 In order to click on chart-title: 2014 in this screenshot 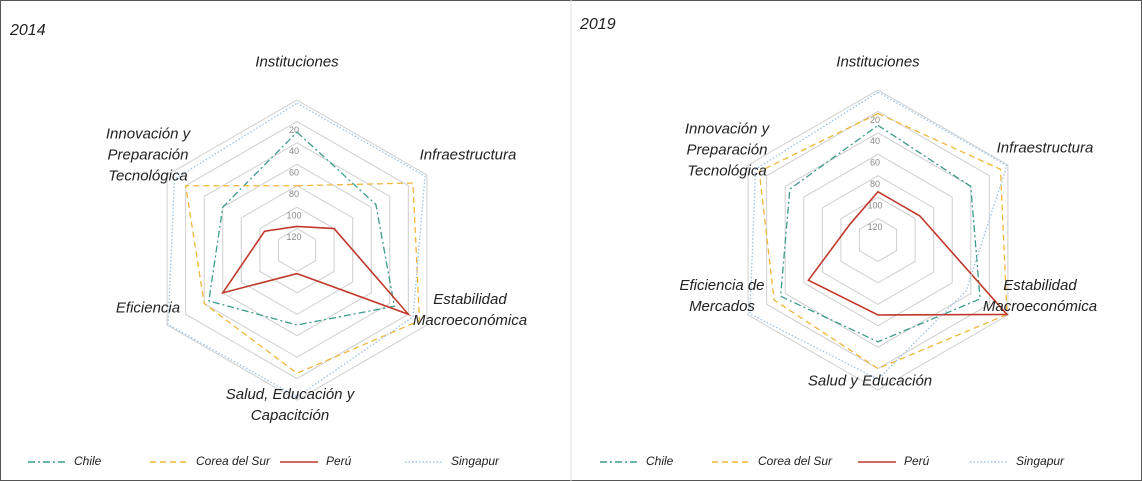, I will do `click(28, 30)`.